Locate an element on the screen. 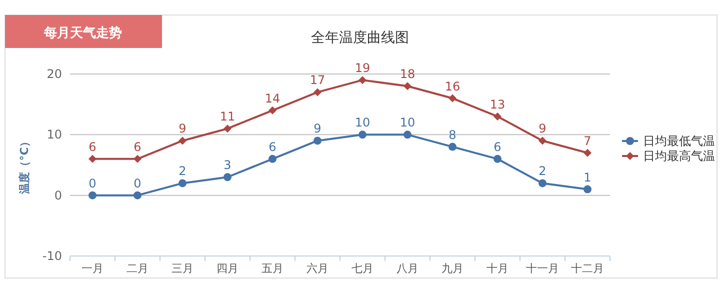 The width and height of the screenshot is (722, 283). chart-title: 全年温度曲线图 is located at coordinates (360, 38).